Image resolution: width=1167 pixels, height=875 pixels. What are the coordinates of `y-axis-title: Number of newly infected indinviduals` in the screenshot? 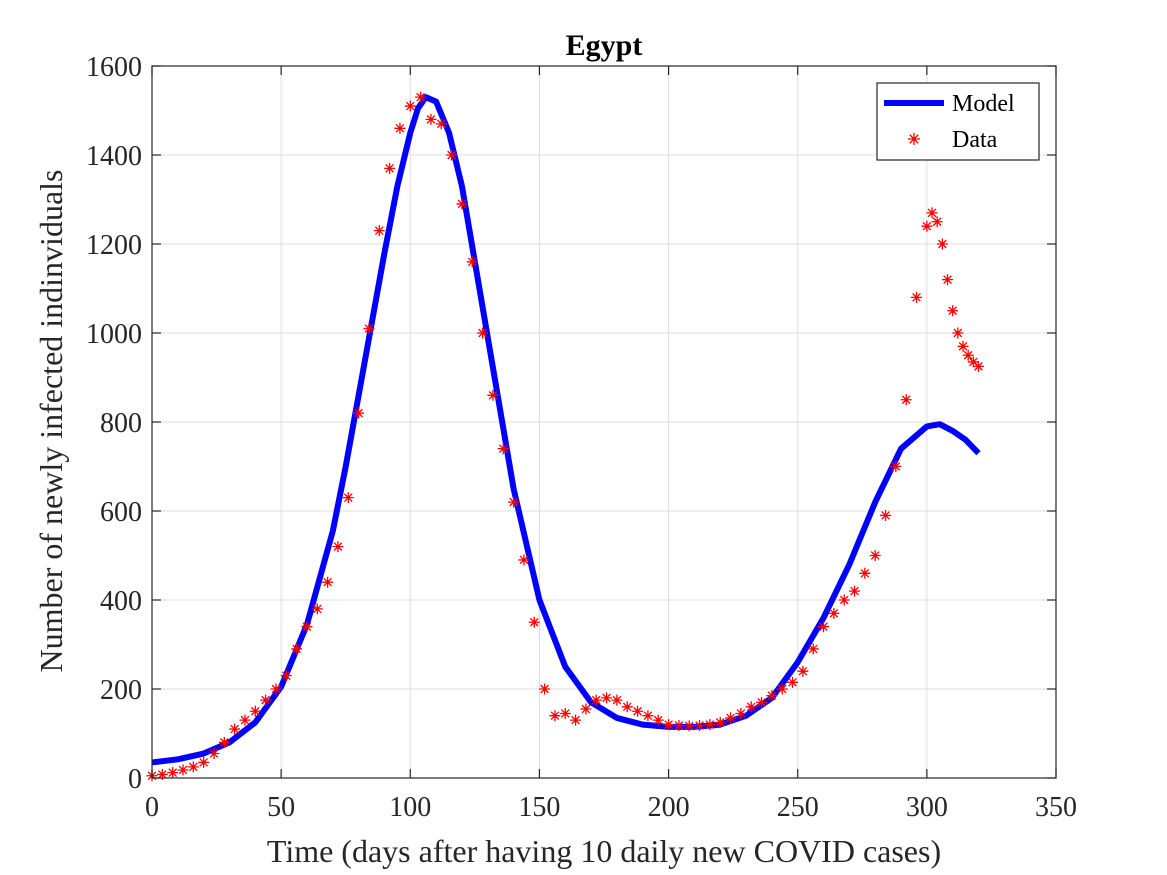 It's located at (51, 421).